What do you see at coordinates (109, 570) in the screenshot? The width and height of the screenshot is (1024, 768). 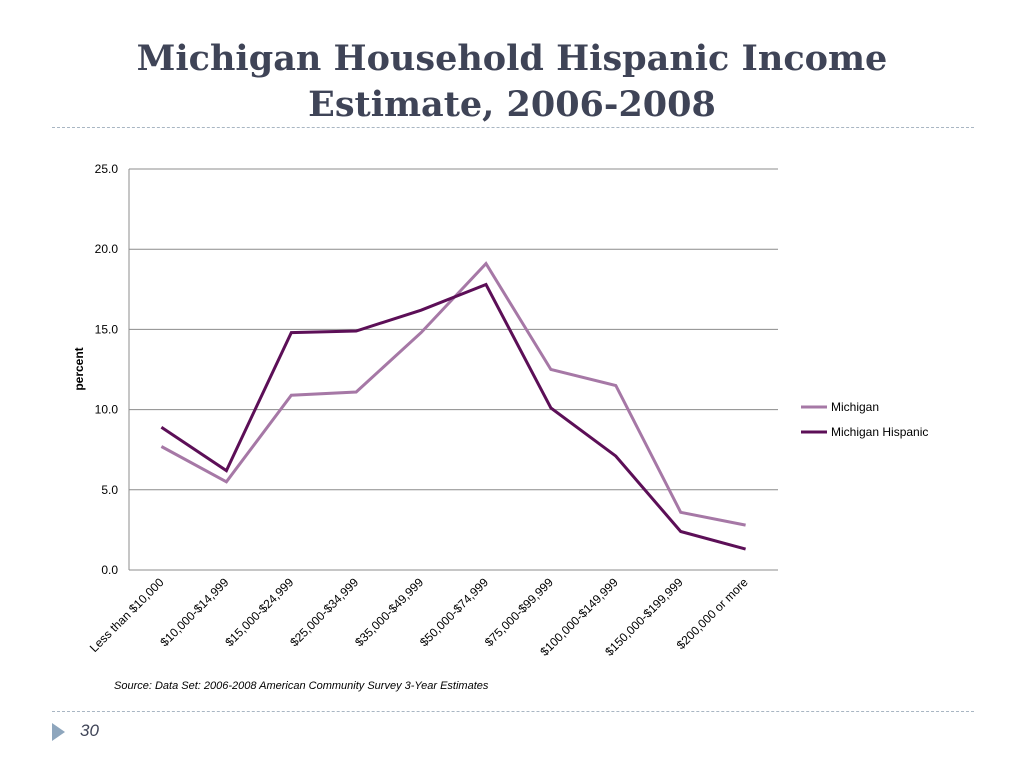 I see `y-tick-label: 0.0` at bounding box center [109, 570].